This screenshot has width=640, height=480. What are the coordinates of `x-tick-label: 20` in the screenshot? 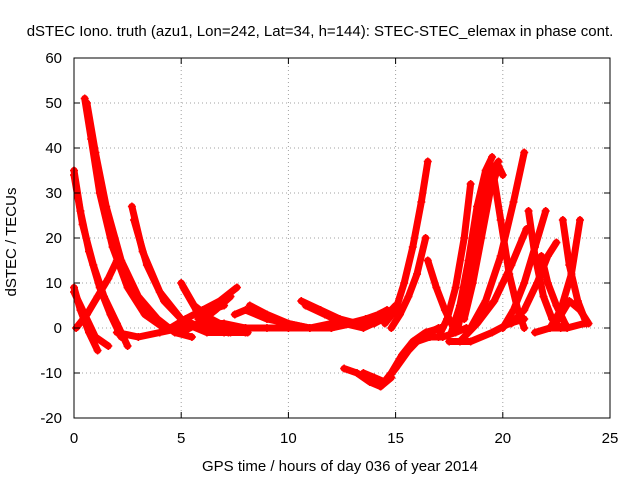 It's located at (502, 438).